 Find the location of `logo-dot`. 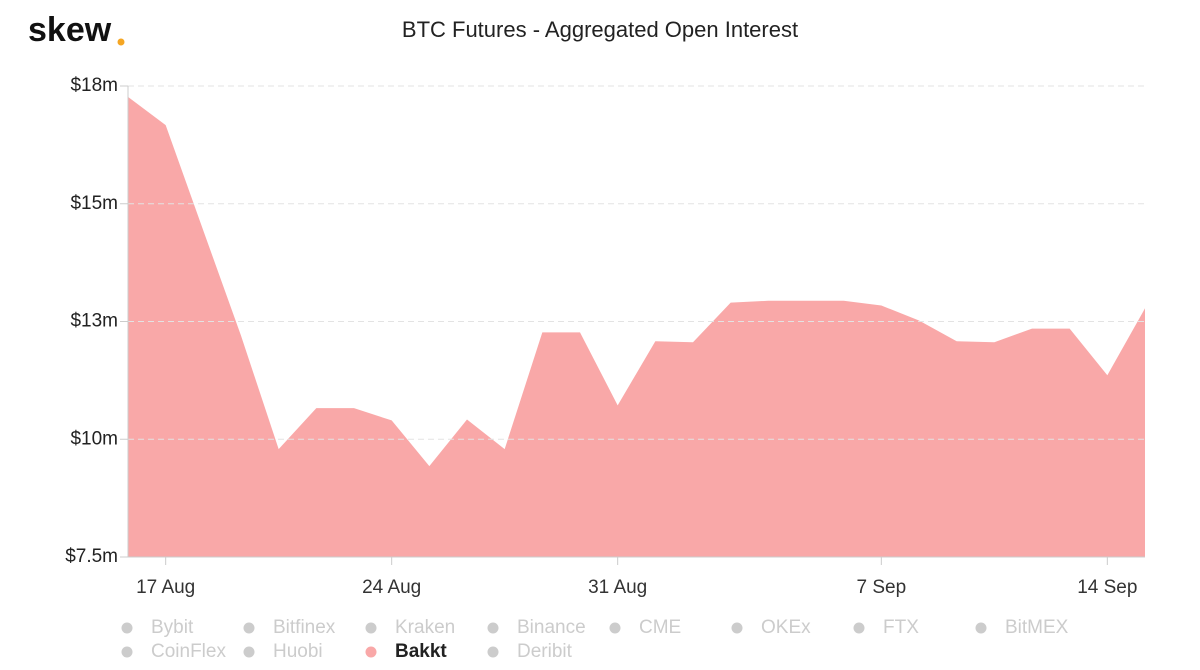

logo-dot is located at coordinates (121, 42).